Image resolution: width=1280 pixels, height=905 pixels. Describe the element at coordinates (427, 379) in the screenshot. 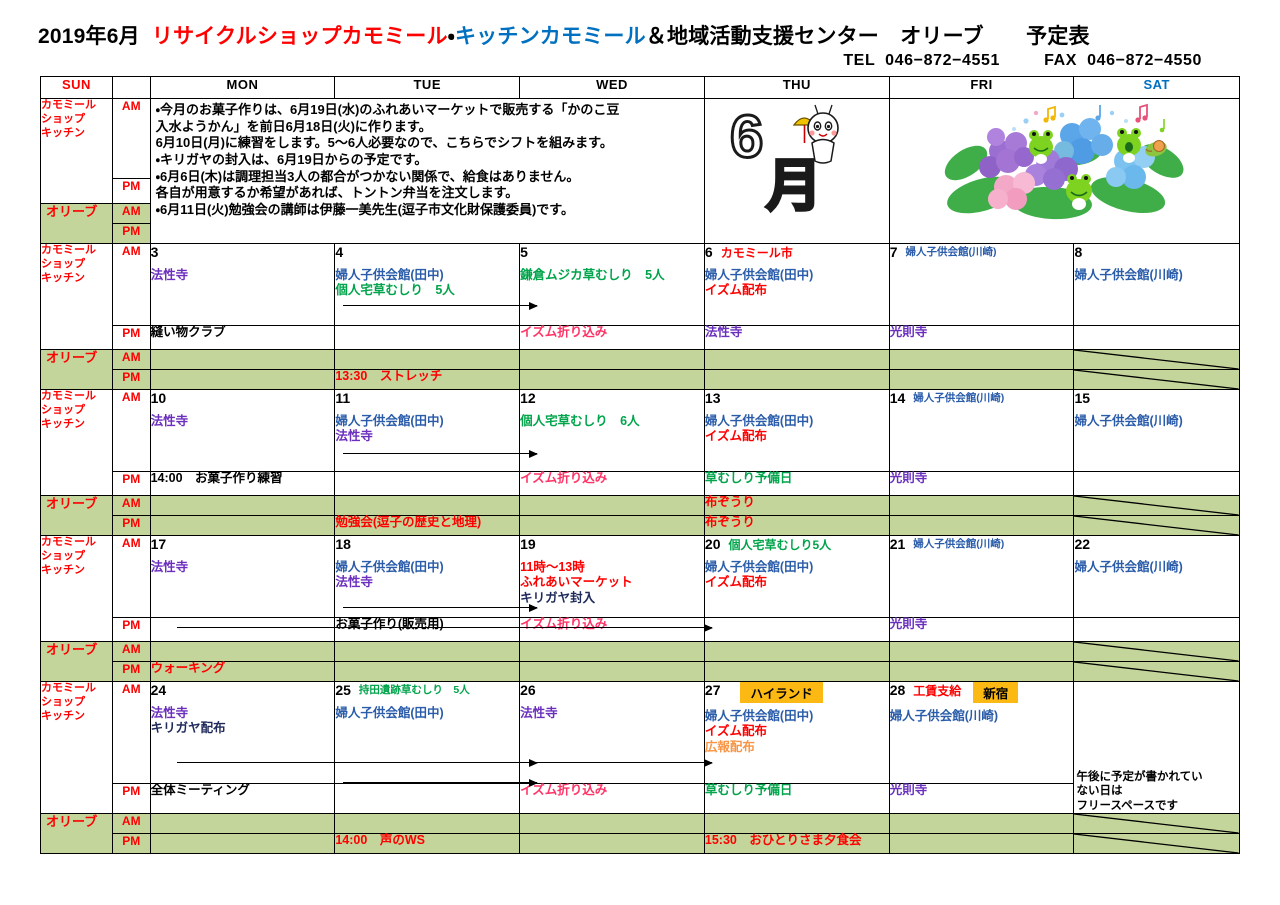

I see `olive-cell-tue-pm: 13:30 ストレッチ` at that location.